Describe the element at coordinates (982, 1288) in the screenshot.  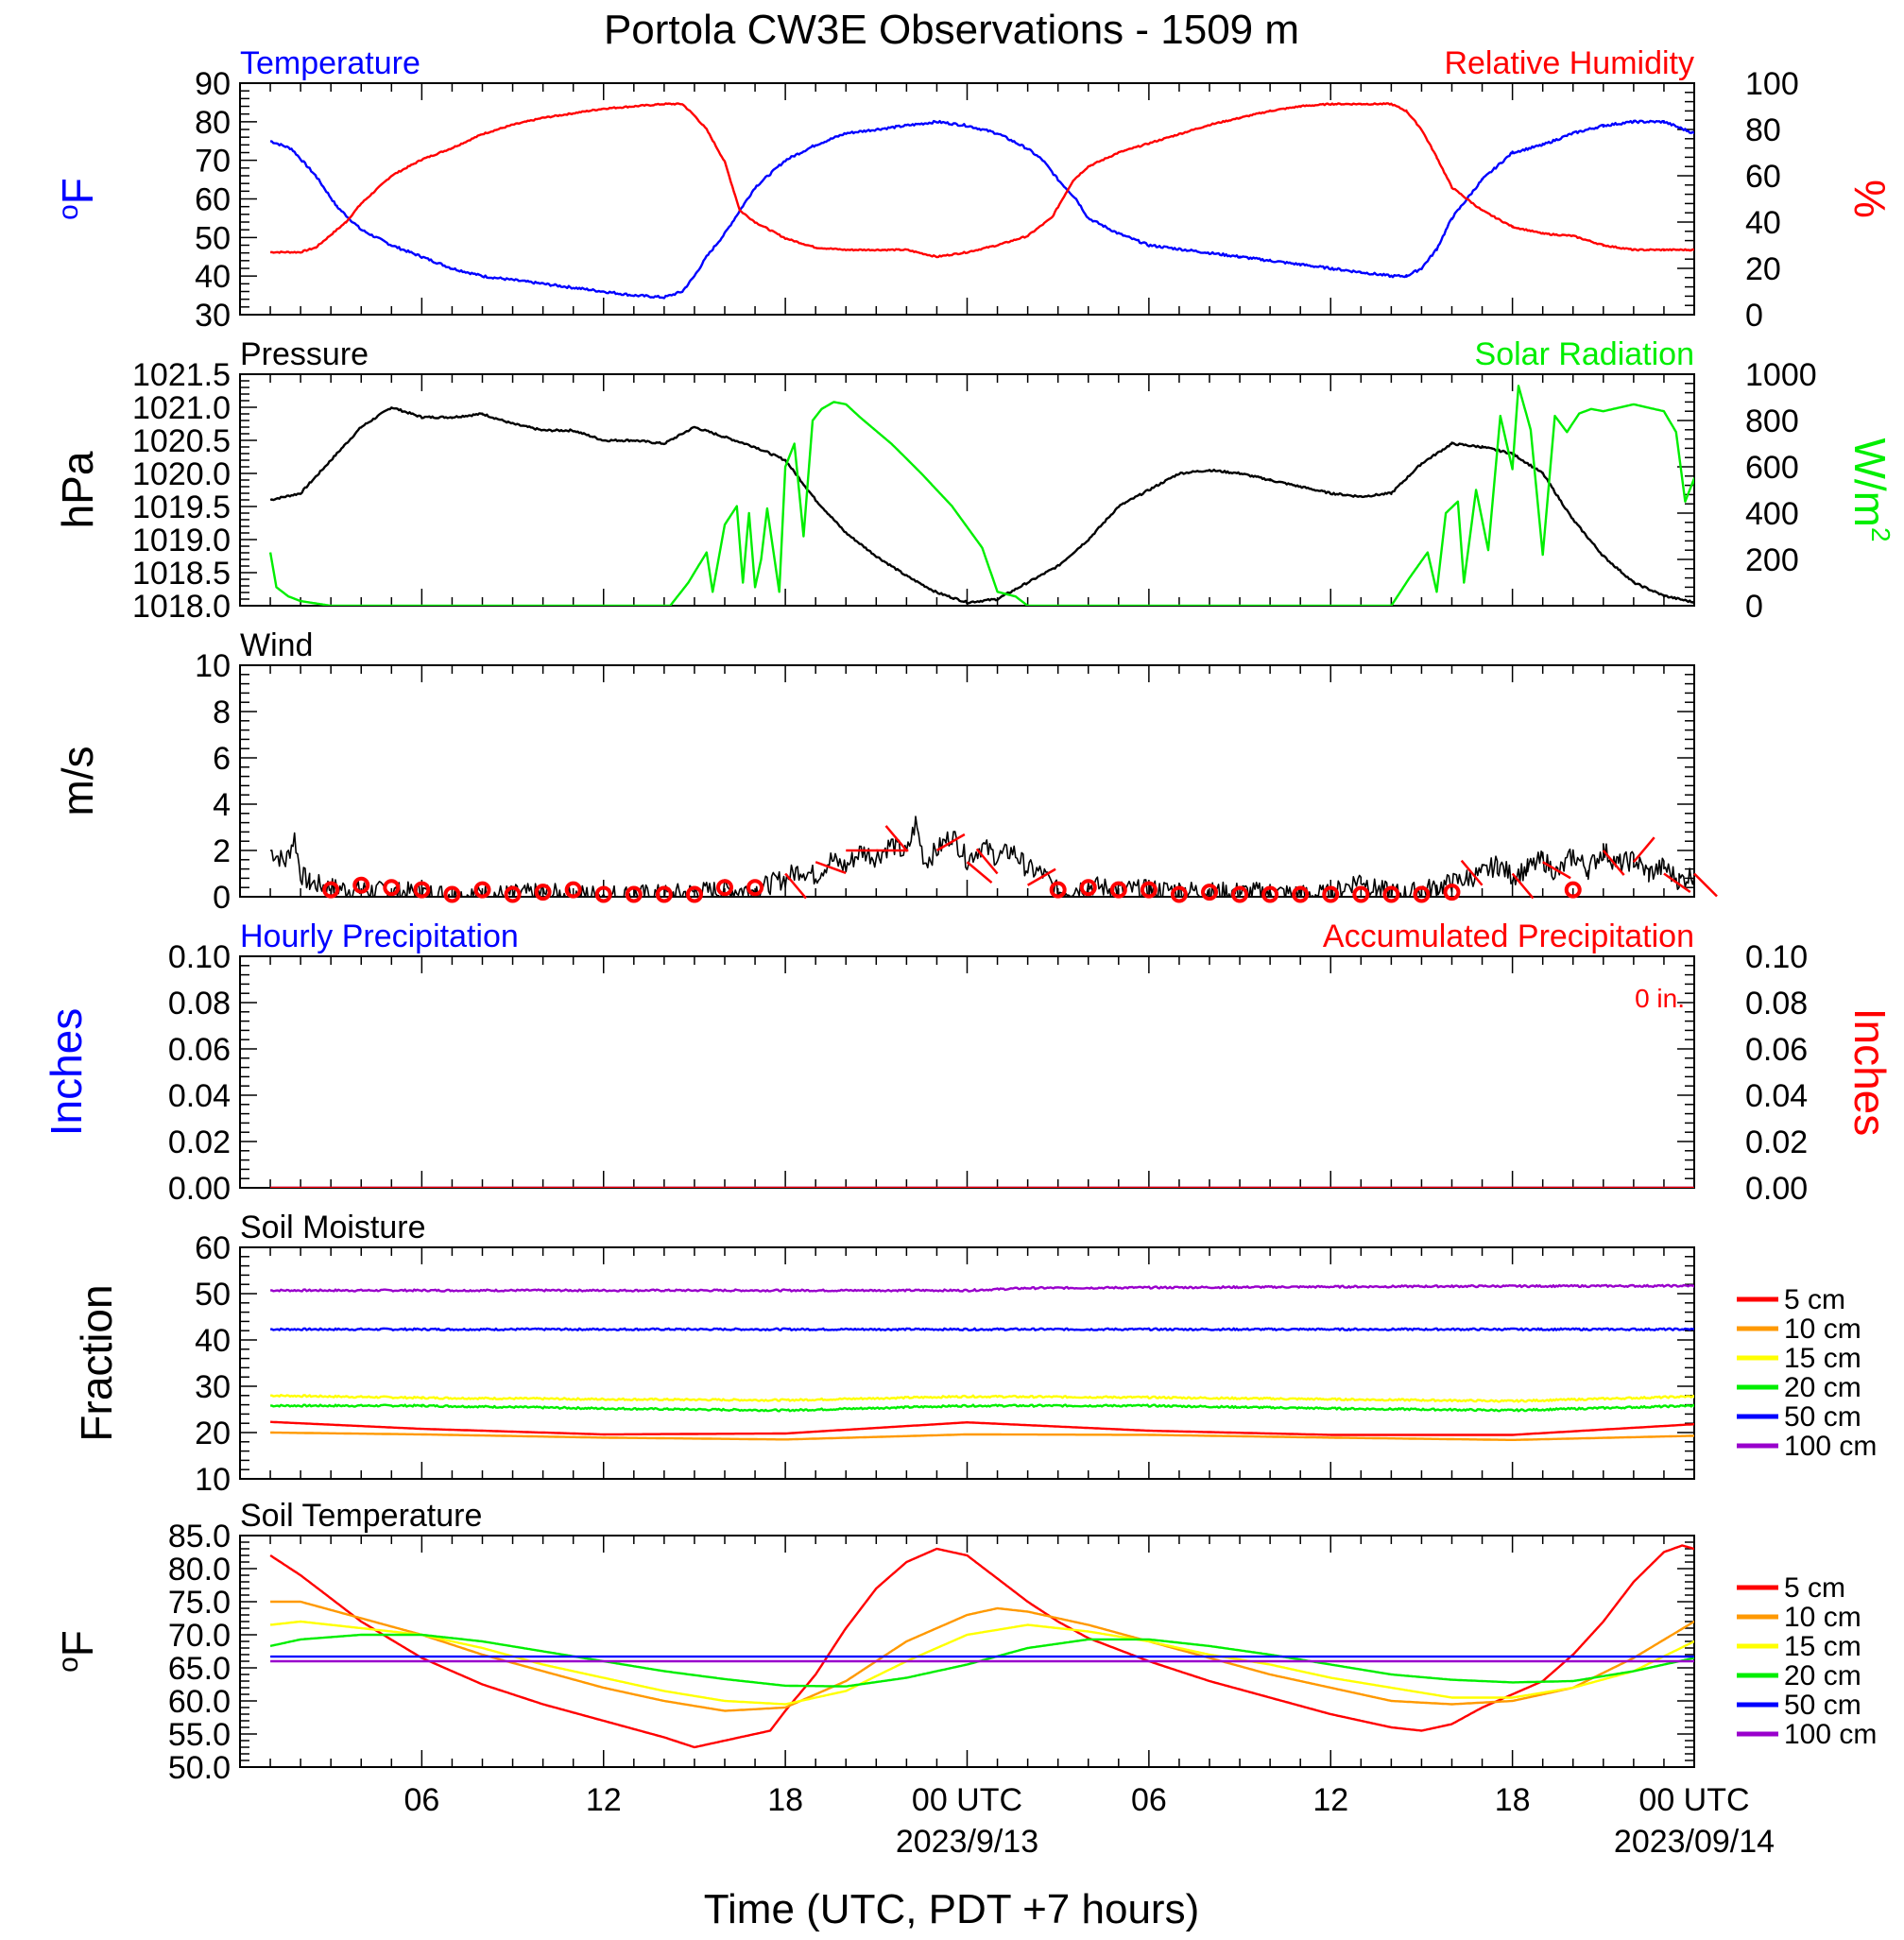
I see `series-line-100-cm` at that location.